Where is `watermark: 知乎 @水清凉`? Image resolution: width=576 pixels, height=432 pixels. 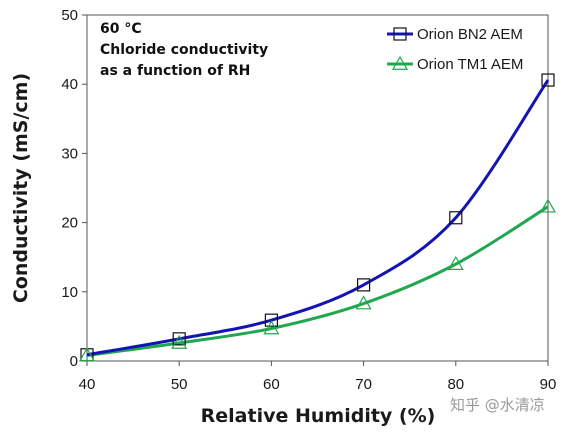
watermark: 知乎 @水清凉 is located at coordinates (497, 405).